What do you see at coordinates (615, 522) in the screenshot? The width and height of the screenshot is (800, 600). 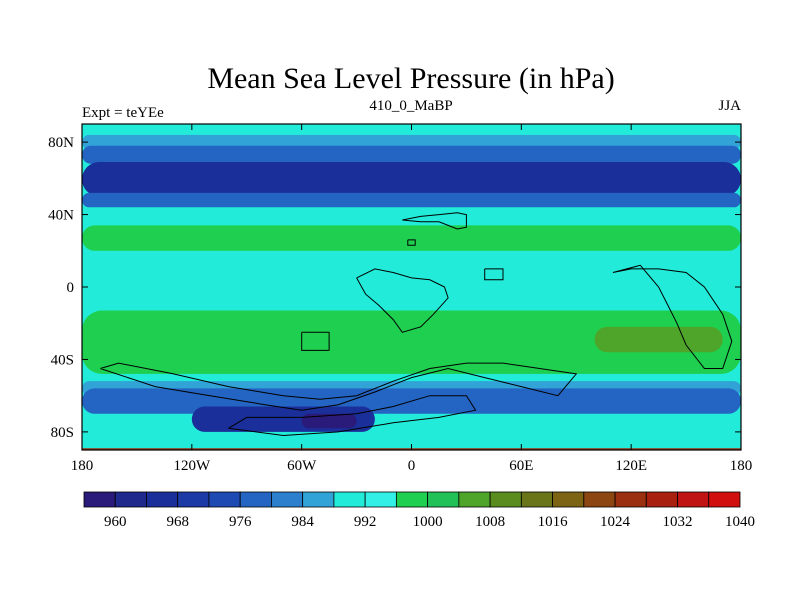 I see `colorbar-label: 1024` at bounding box center [615, 522].